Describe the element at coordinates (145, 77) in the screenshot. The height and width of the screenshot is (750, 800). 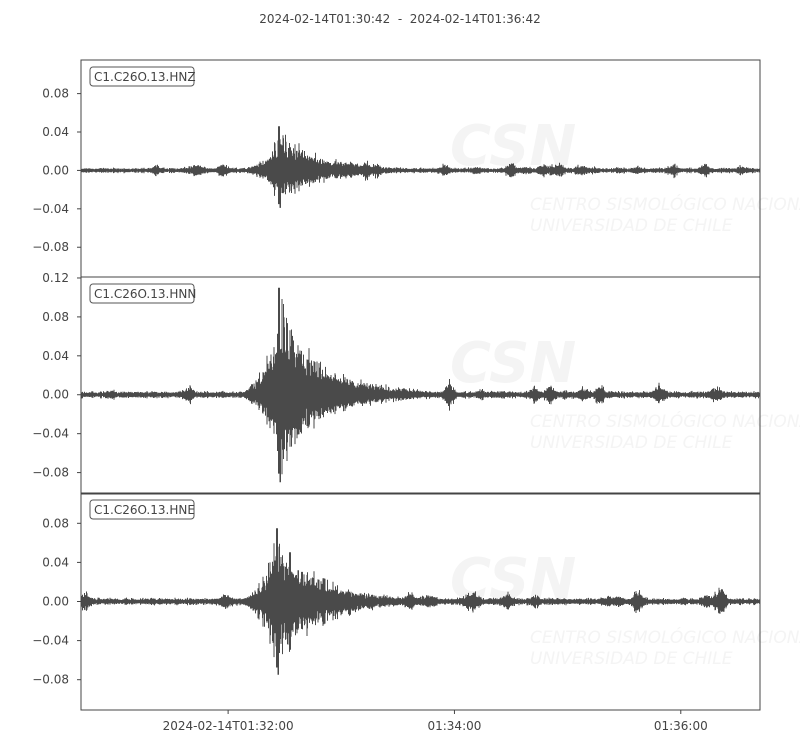
I see `channel-label: C1.C26O.13.HNZ` at that location.